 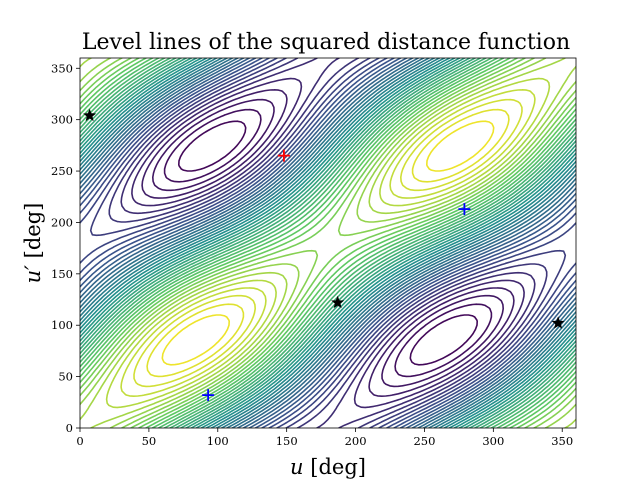 I want to click on x-tick-label: 250, so click(x=424, y=441).